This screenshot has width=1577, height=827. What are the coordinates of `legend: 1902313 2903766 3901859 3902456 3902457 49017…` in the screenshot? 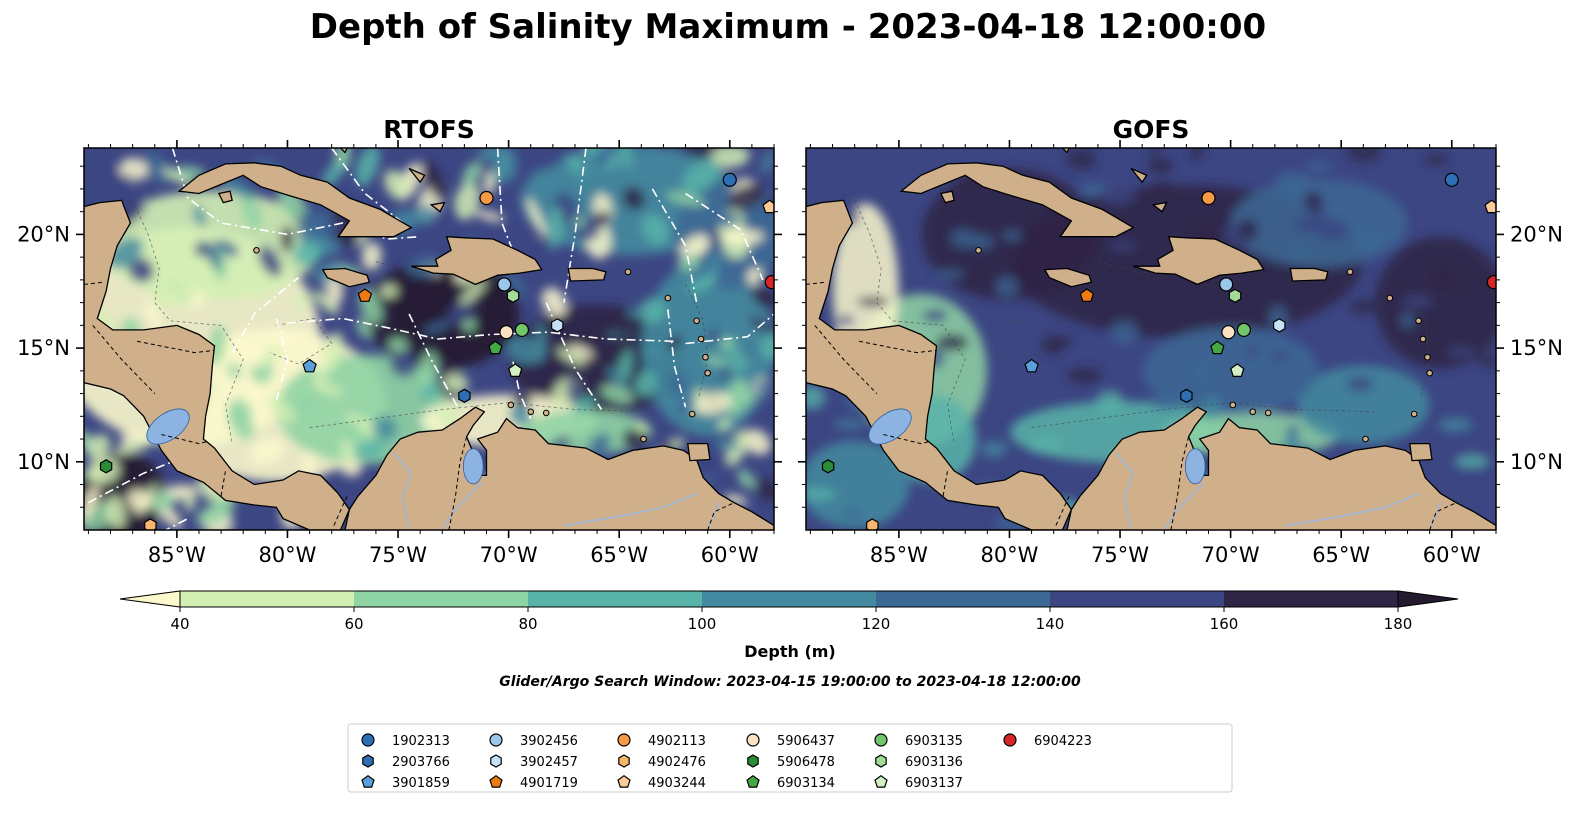 It's located at (790, 758).